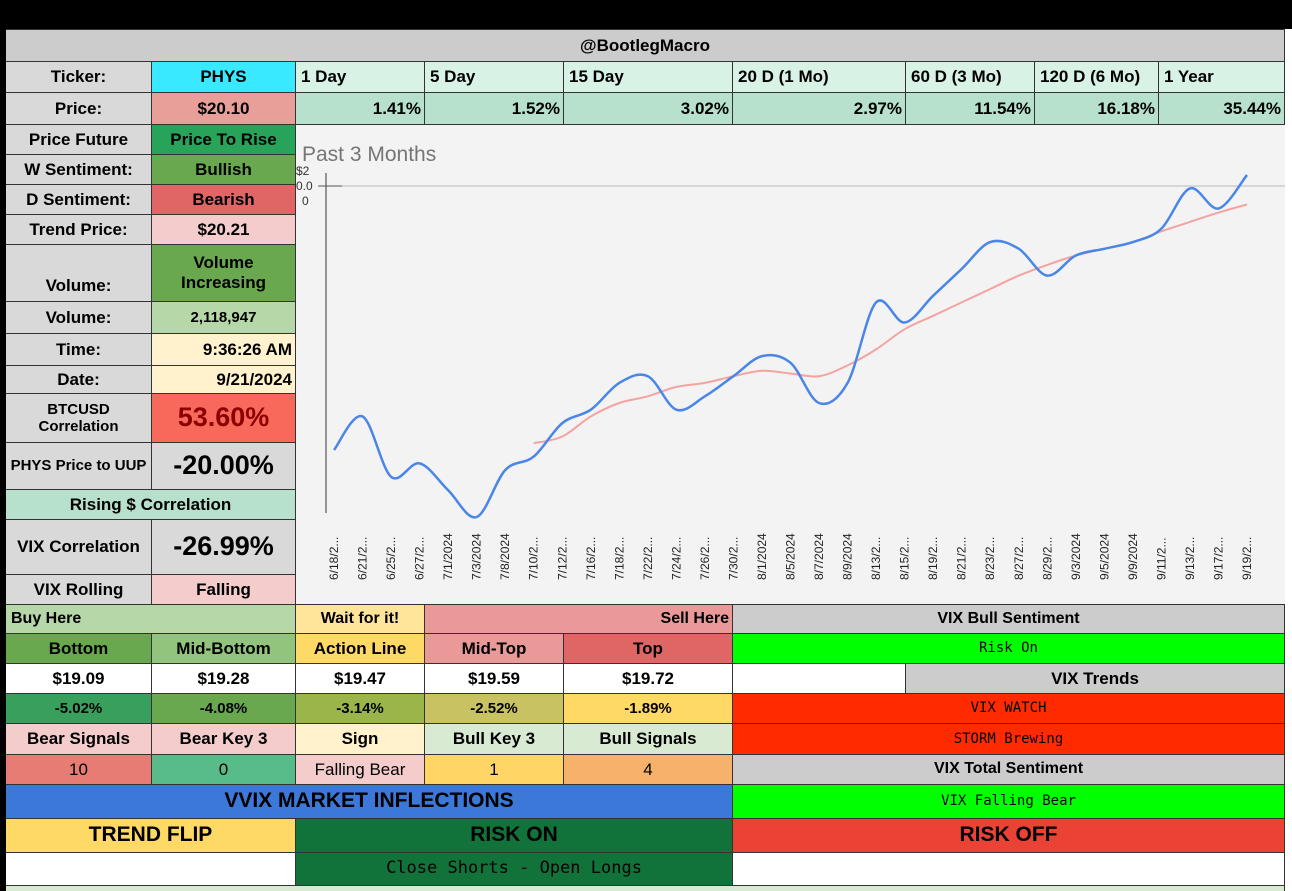  Describe the element at coordinates (224, 649) in the screenshot. I see `level-header-mid-bottom: Mid-Bottom` at that location.